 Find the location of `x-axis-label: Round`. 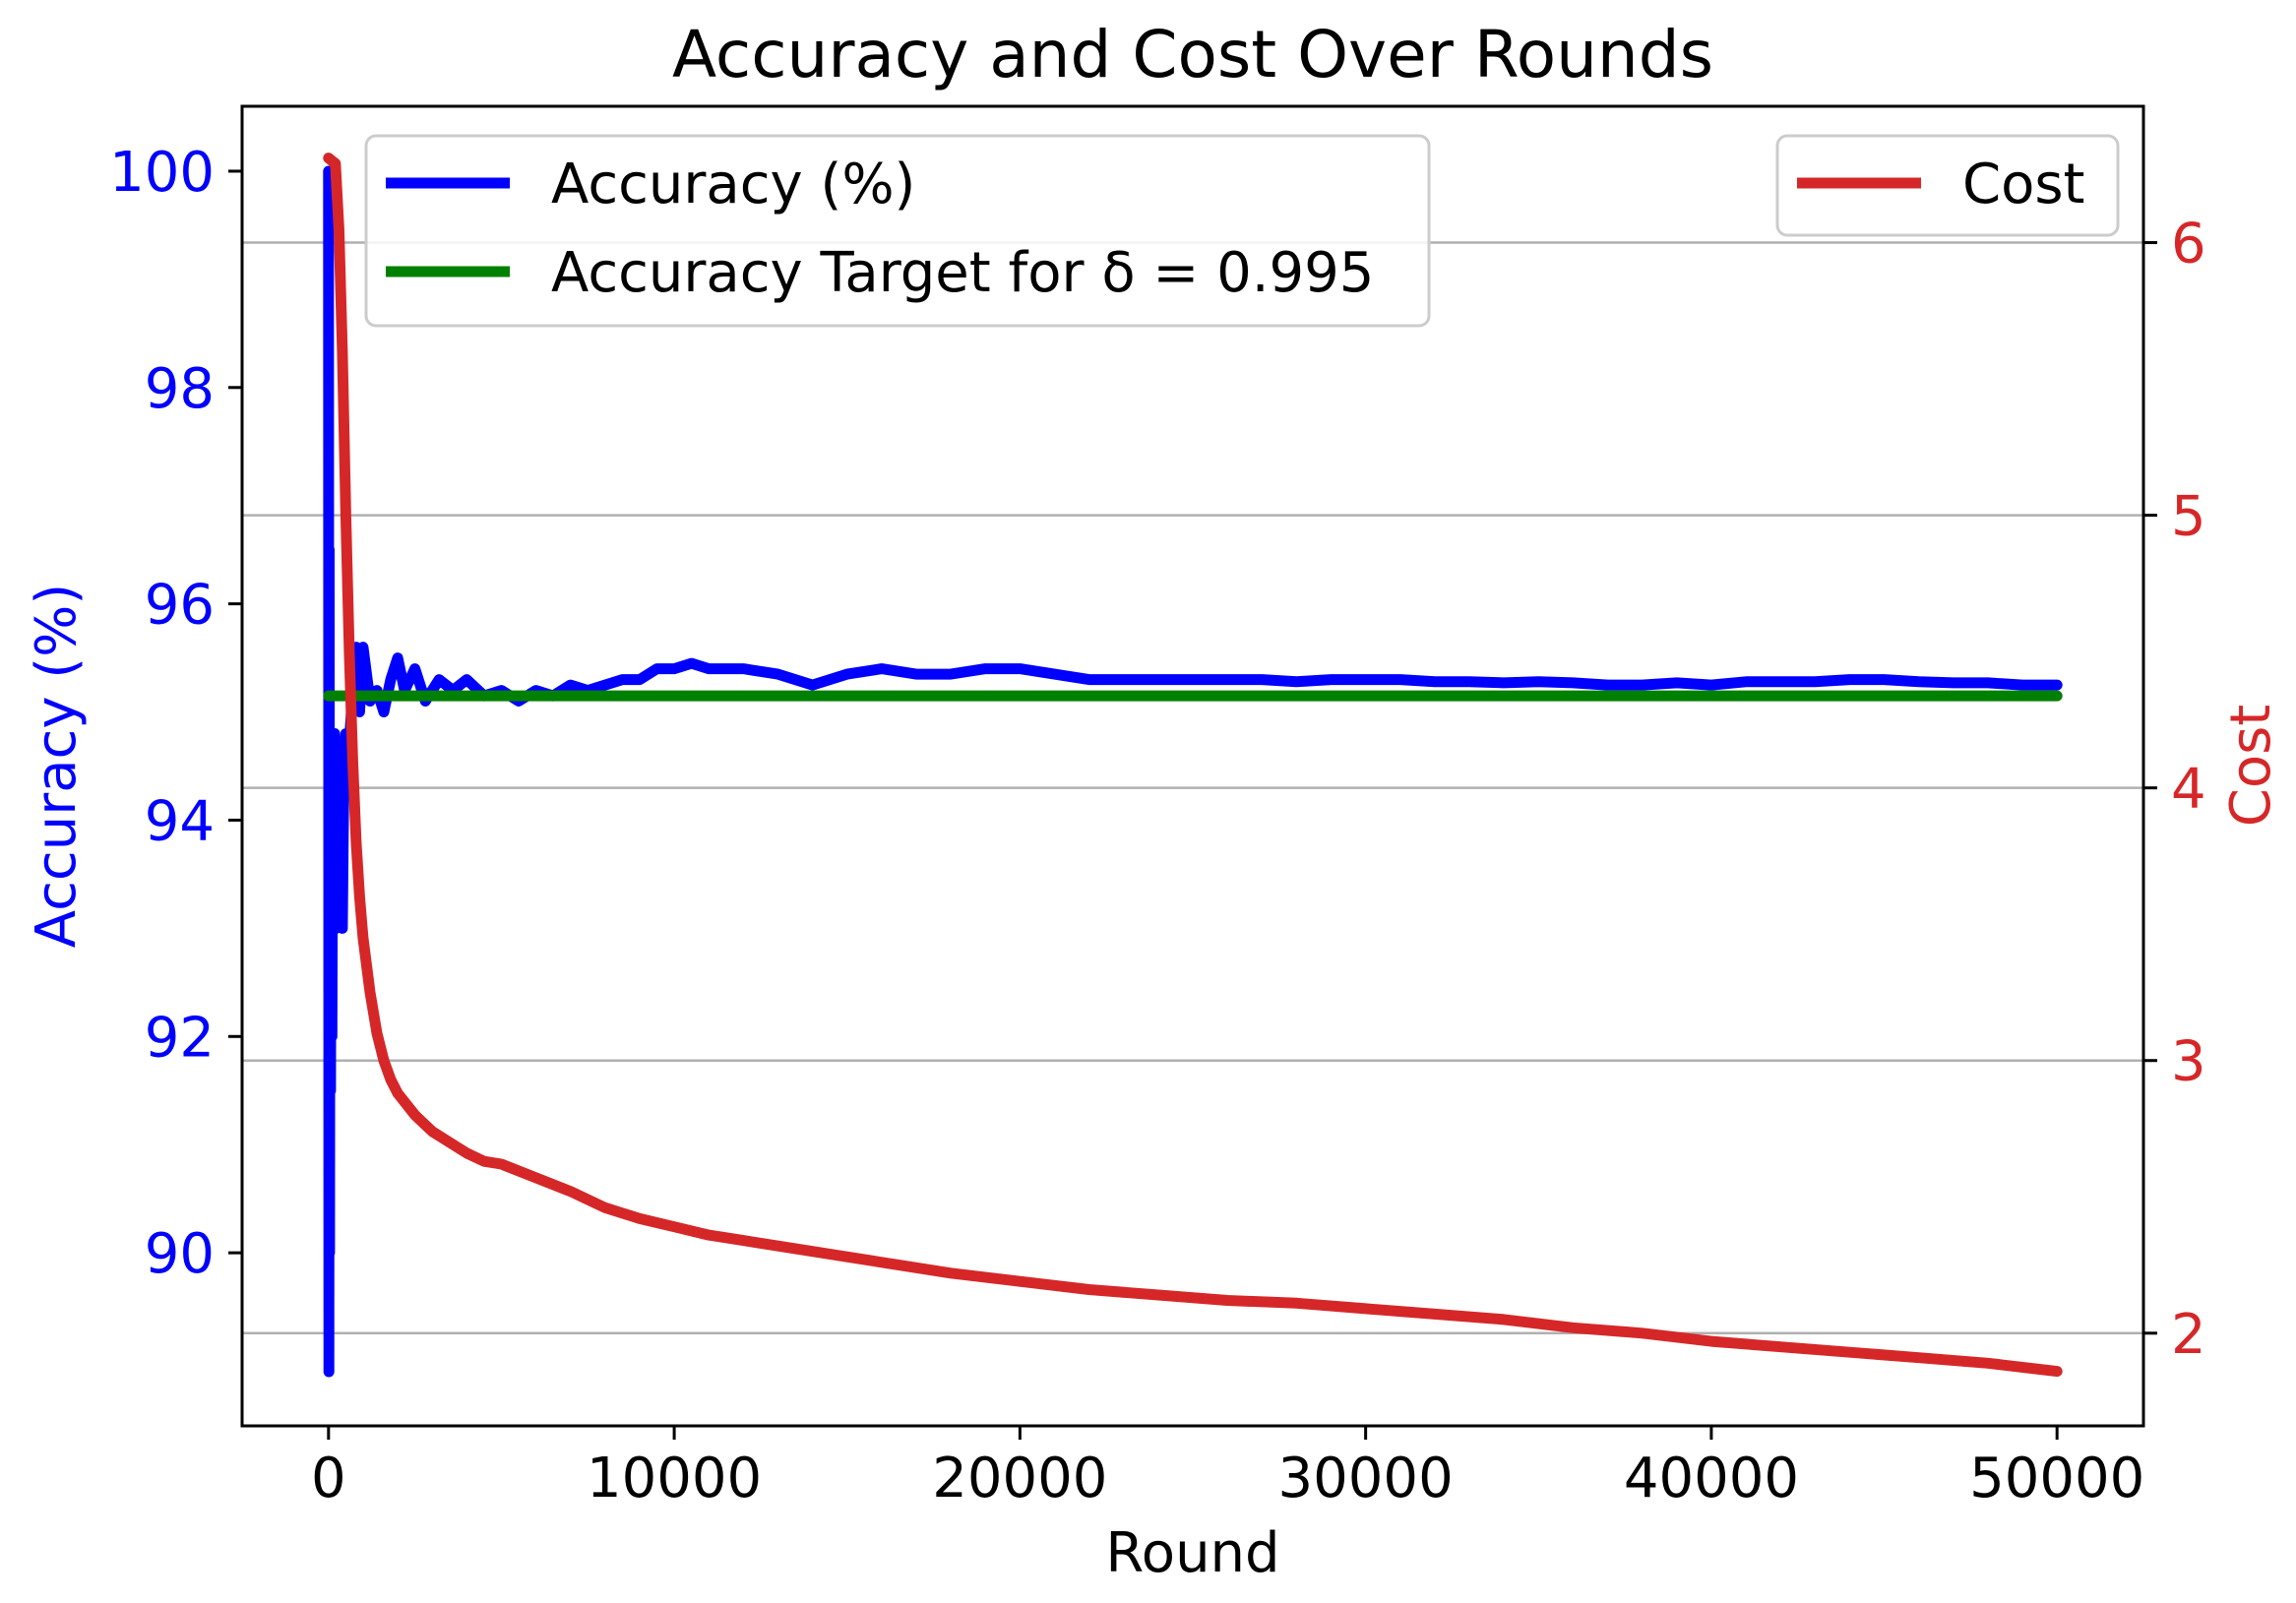

x-axis-label: Round is located at coordinates (1192, 1553).